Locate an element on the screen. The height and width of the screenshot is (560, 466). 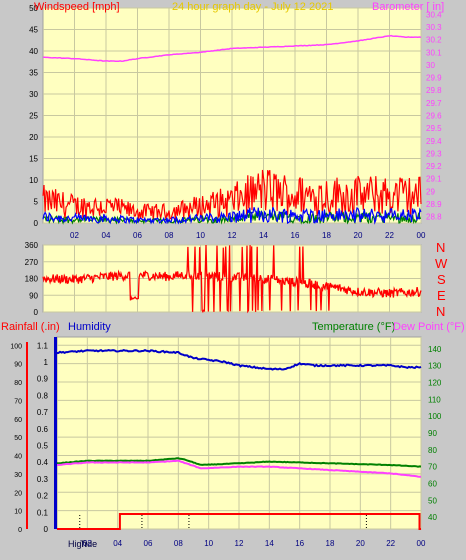
dewpoint-axis-label: Dew Point (°F) is located at coordinates (429, 327).